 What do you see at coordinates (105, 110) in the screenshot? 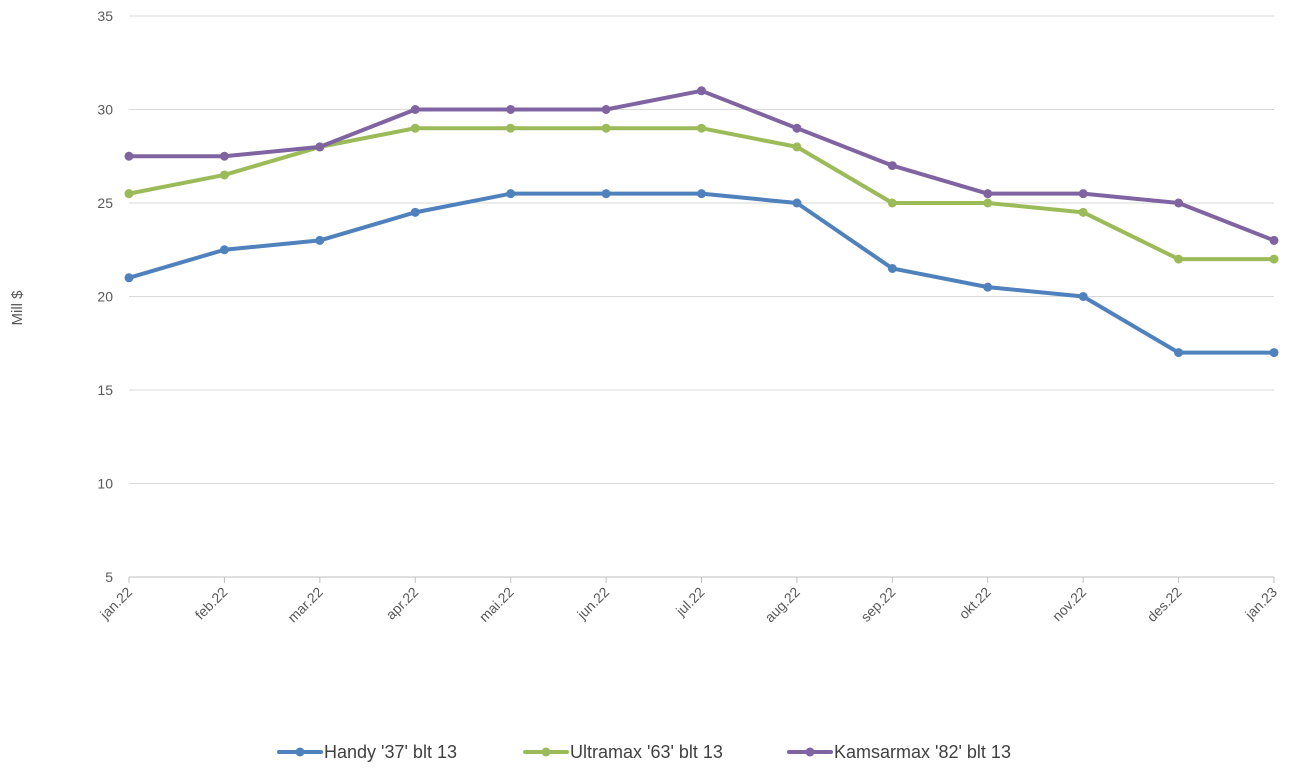
I see `y-tick-label: 30` at bounding box center [105, 110].